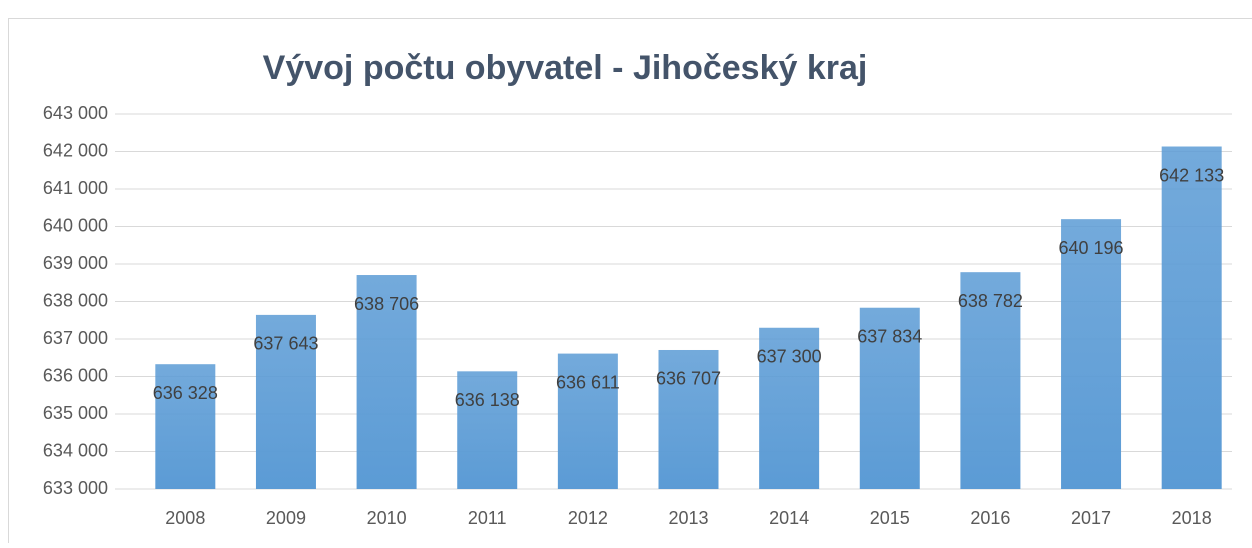 This screenshot has width=1252, height=548. I want to click on x-tick-label: 2018, so click(1192, 518).